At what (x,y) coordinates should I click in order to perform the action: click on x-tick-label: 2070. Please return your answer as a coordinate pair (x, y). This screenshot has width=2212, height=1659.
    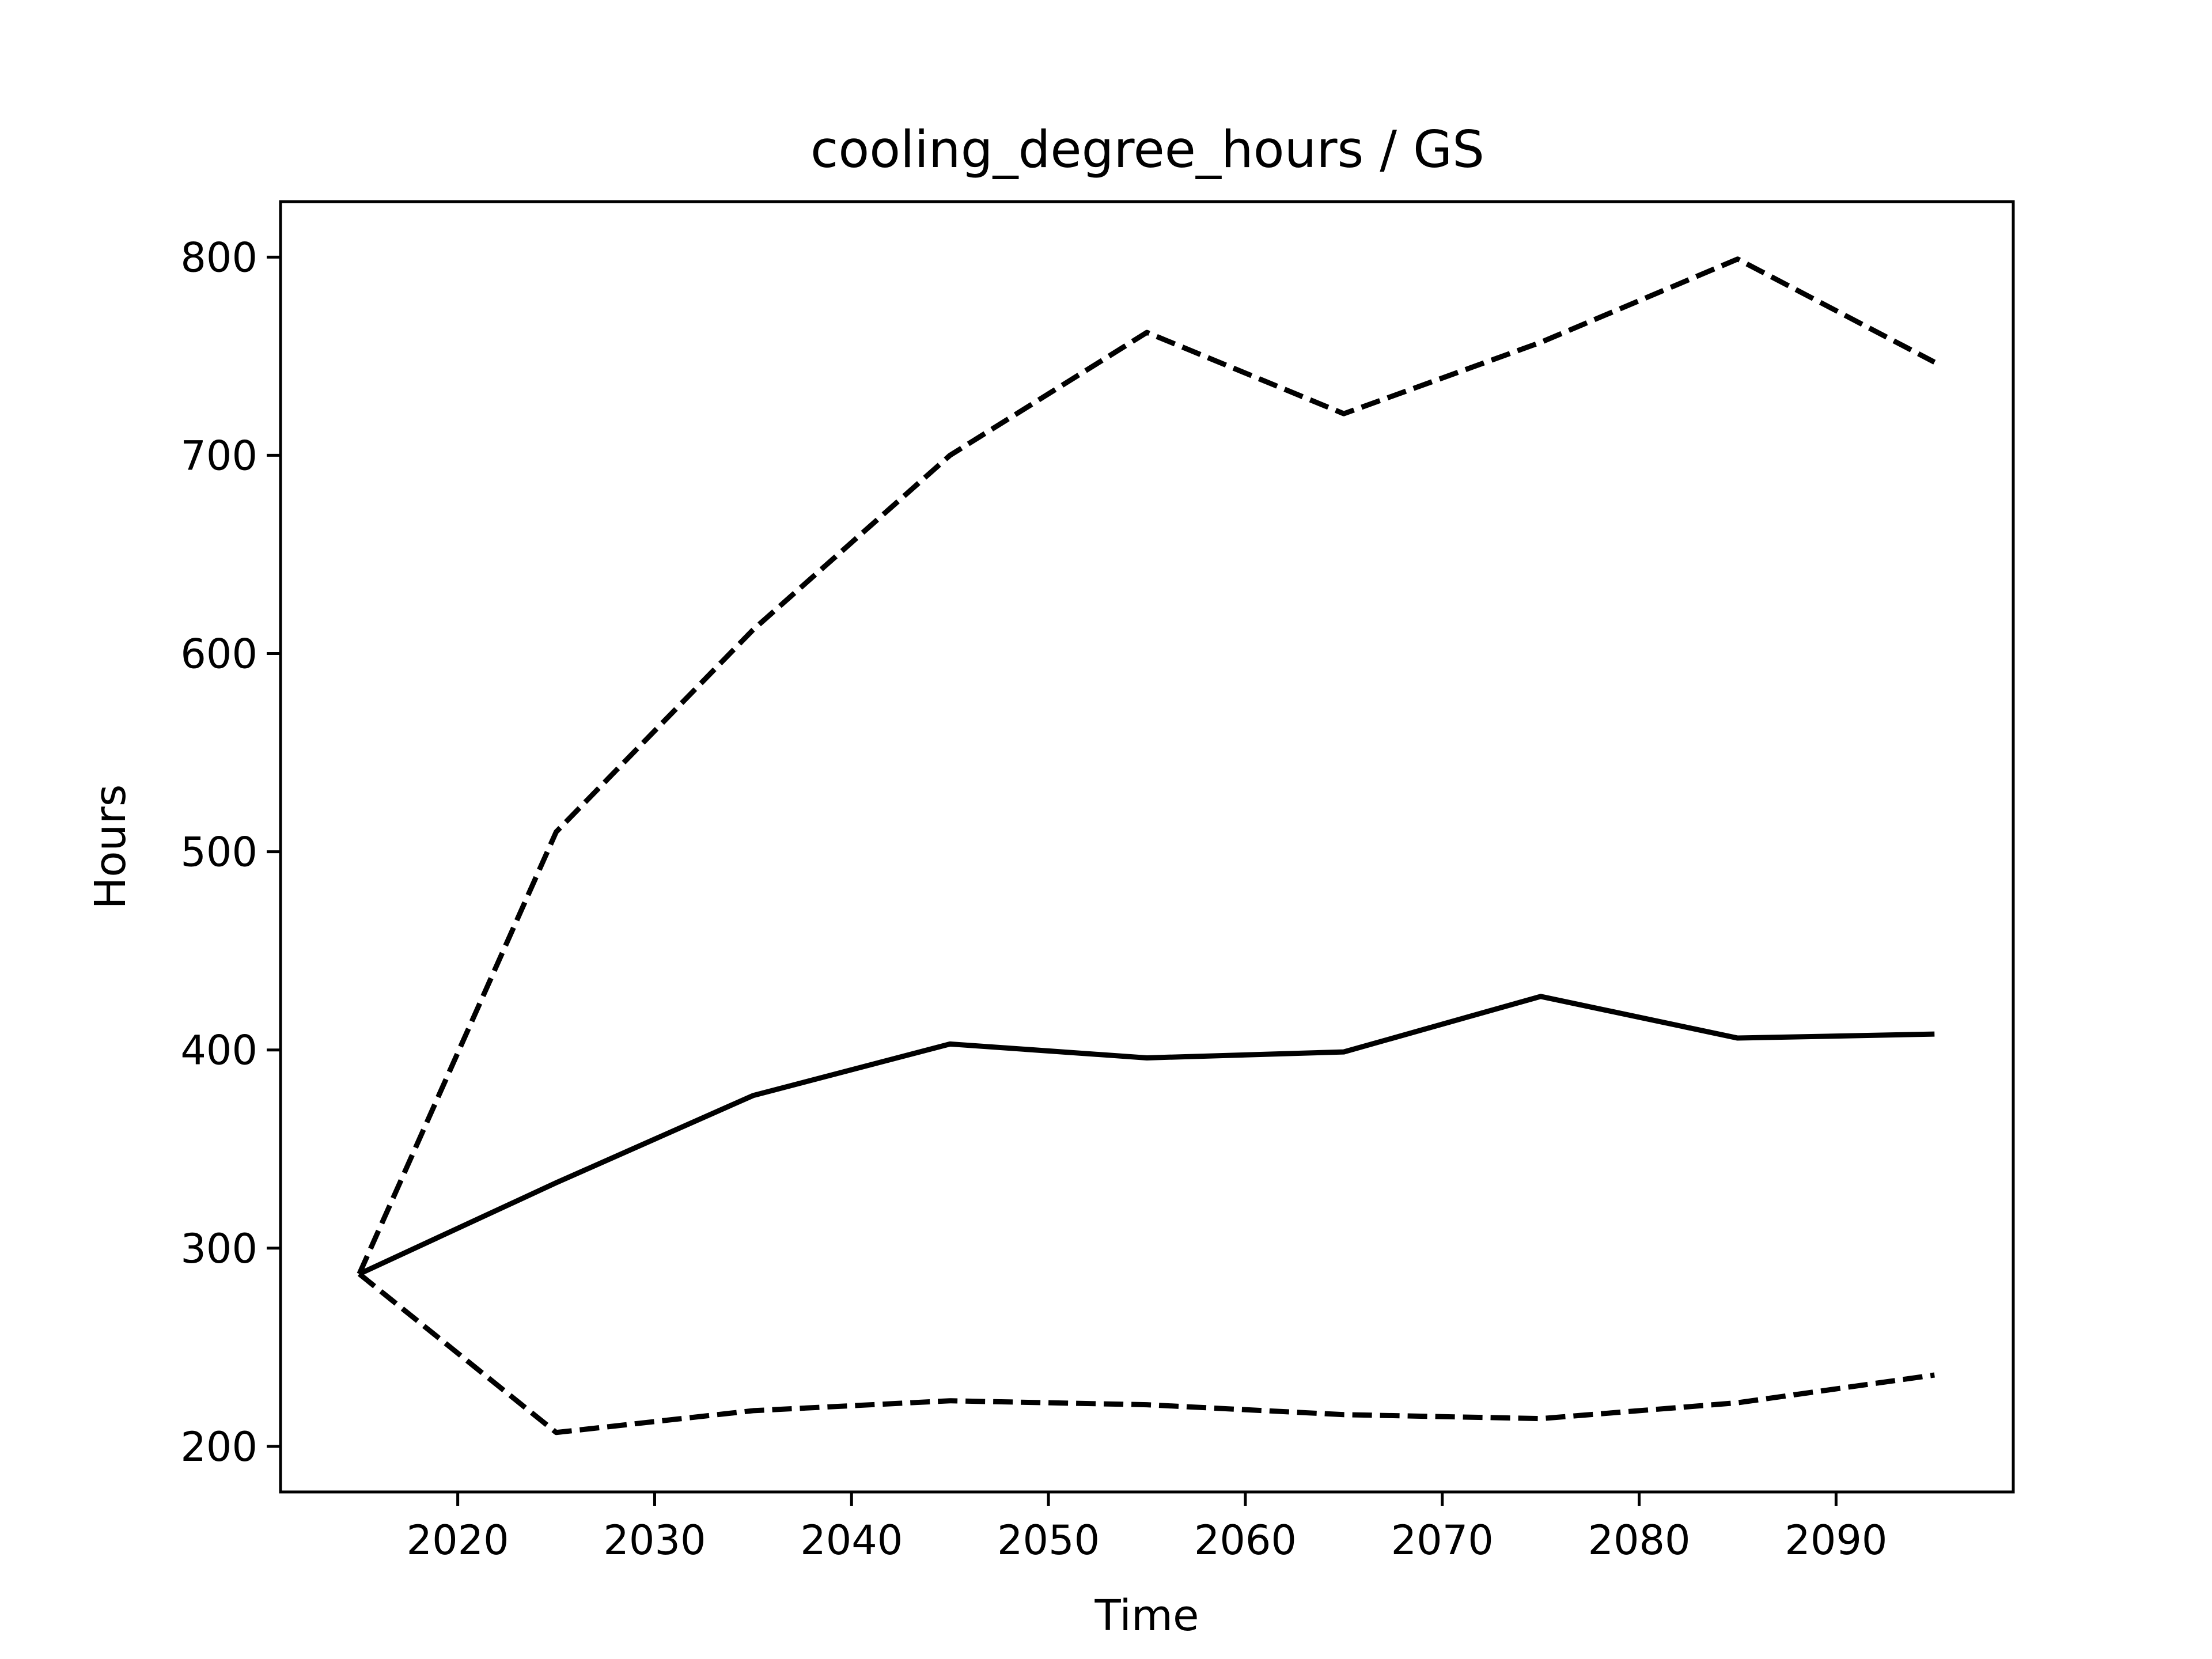
    Looking at the image, I should click on (1443, 1540).